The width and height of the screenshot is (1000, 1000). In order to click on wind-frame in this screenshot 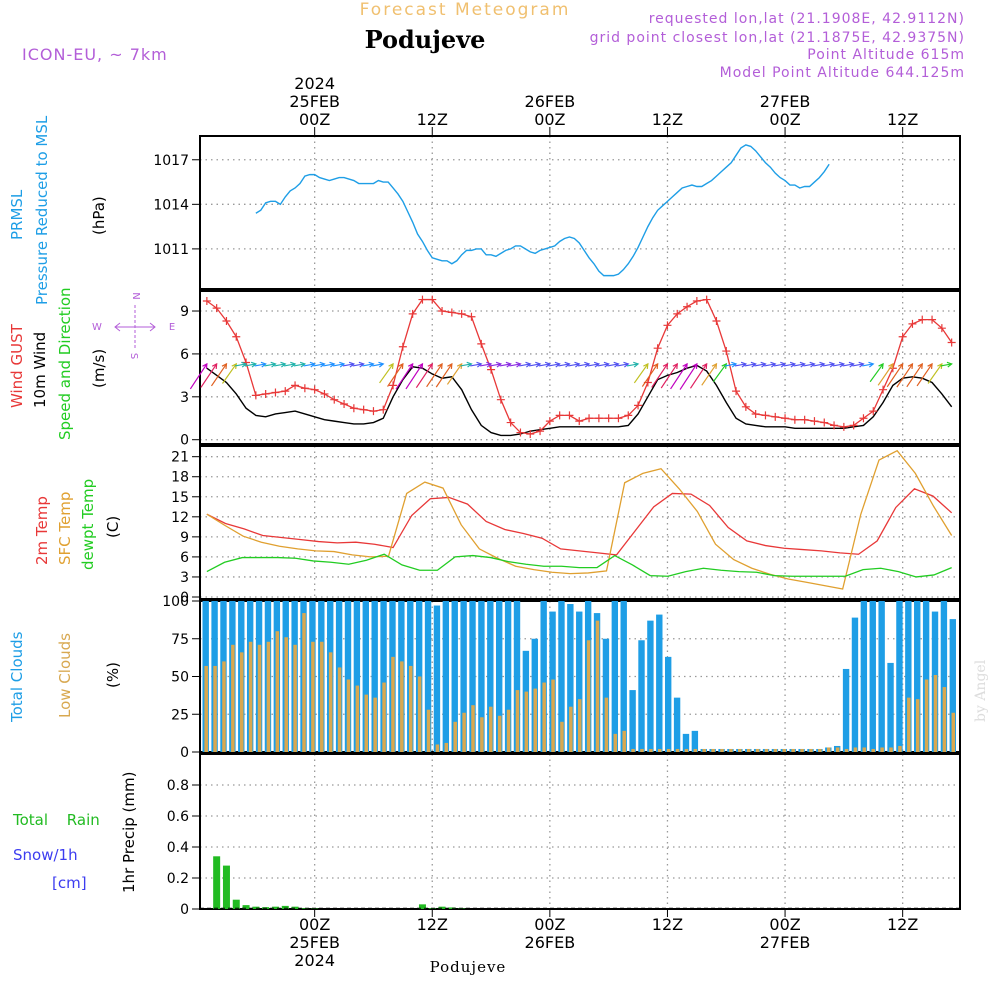, I will do `click(580, 367)`.